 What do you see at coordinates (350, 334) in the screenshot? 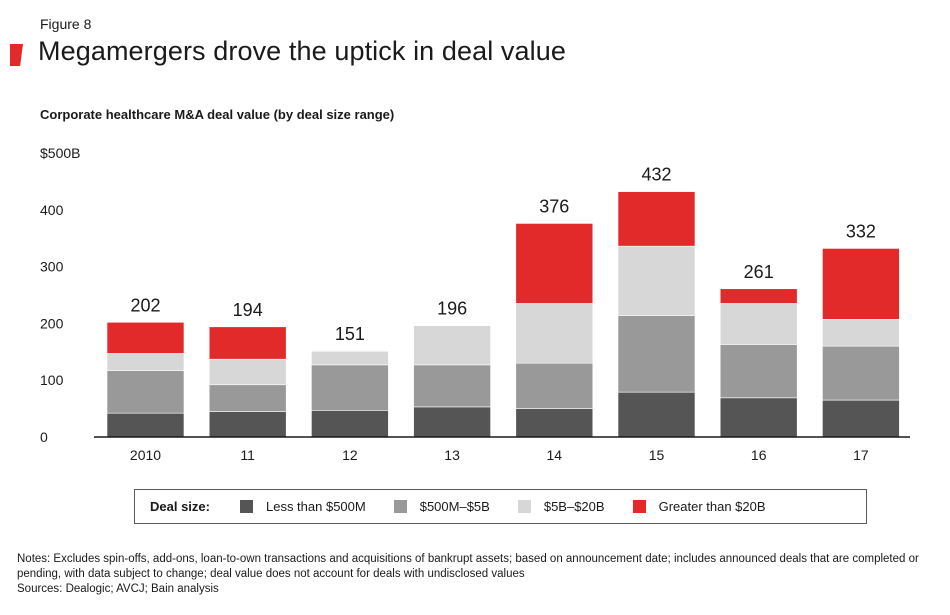
I see `bar-total-label: 151` at bounding box center [350, 334].